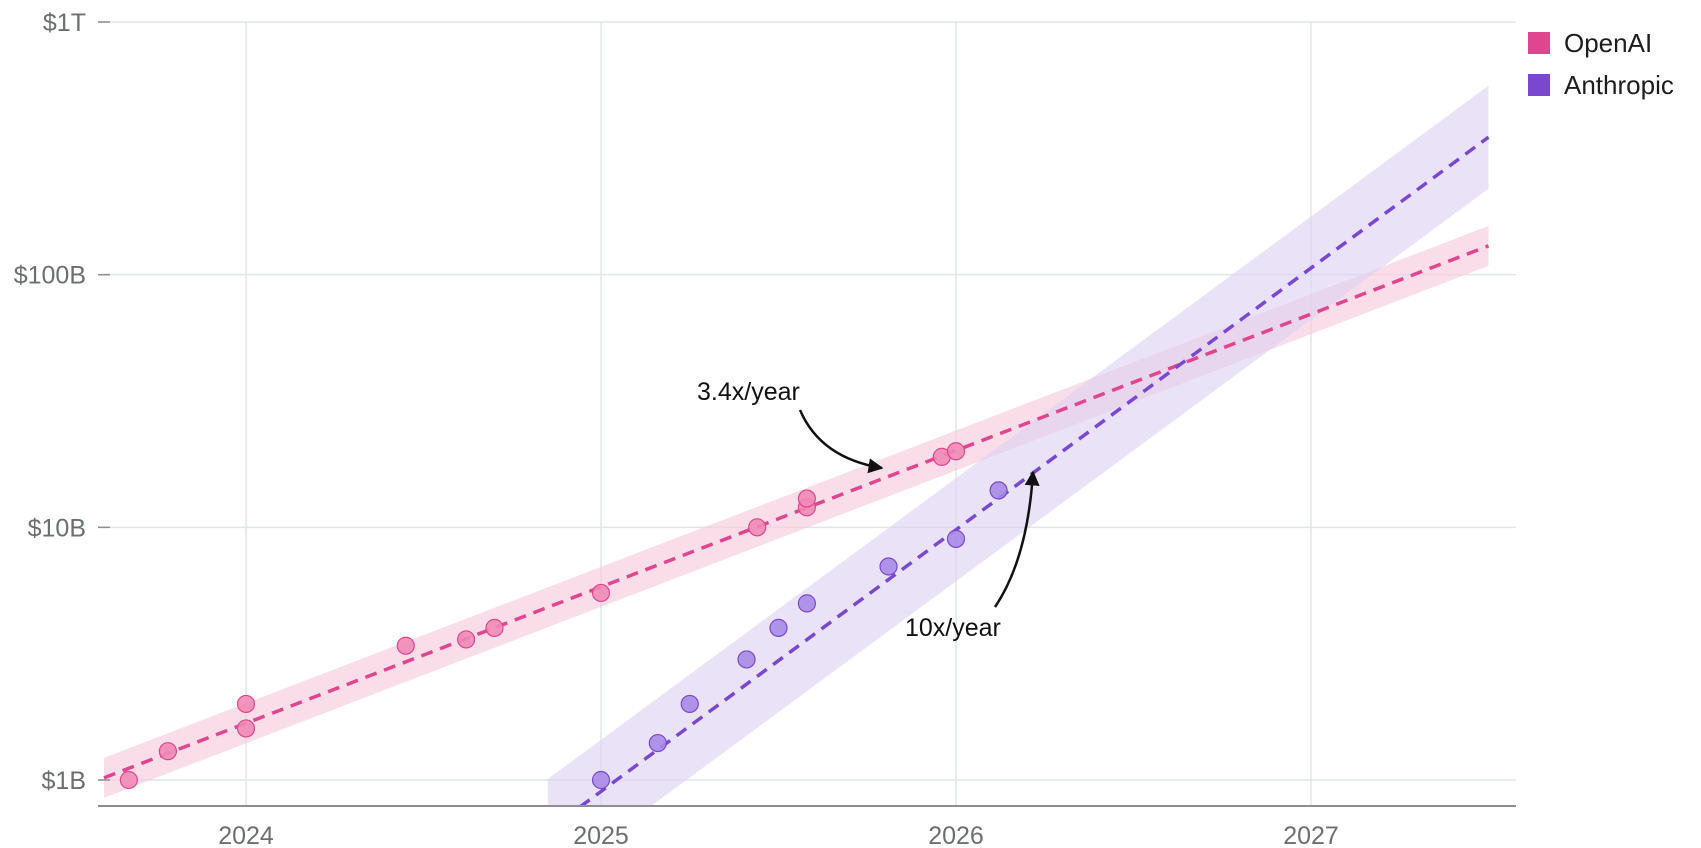  Describe the element at coordinates (64, 23) in the screenshot. I see `y-tick-label: $1T` at that location.